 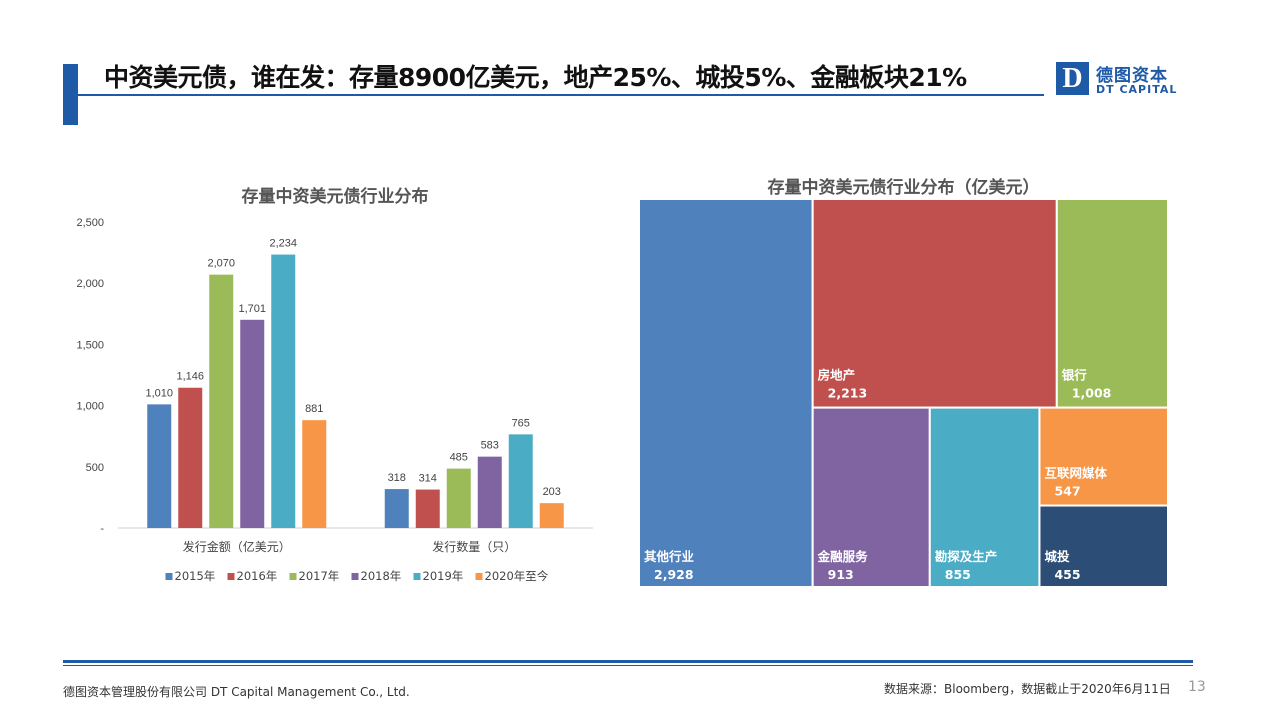 I want to click on treemap-tile-value: 855, so click(x=958, y=574).